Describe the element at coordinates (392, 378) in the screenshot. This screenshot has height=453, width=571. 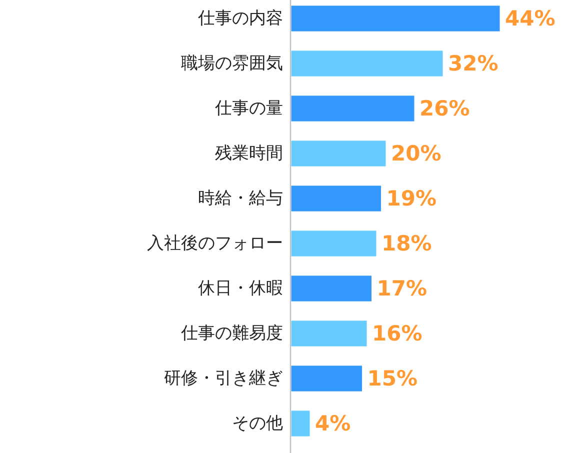
I see `data-label: 15%` at that location.